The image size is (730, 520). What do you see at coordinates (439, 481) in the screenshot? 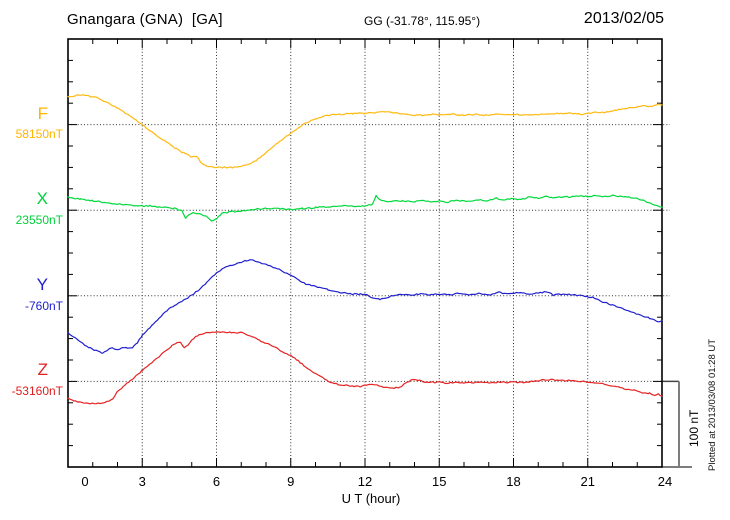
I see `x-tick-label: 15` at bounding box center [439, 481].